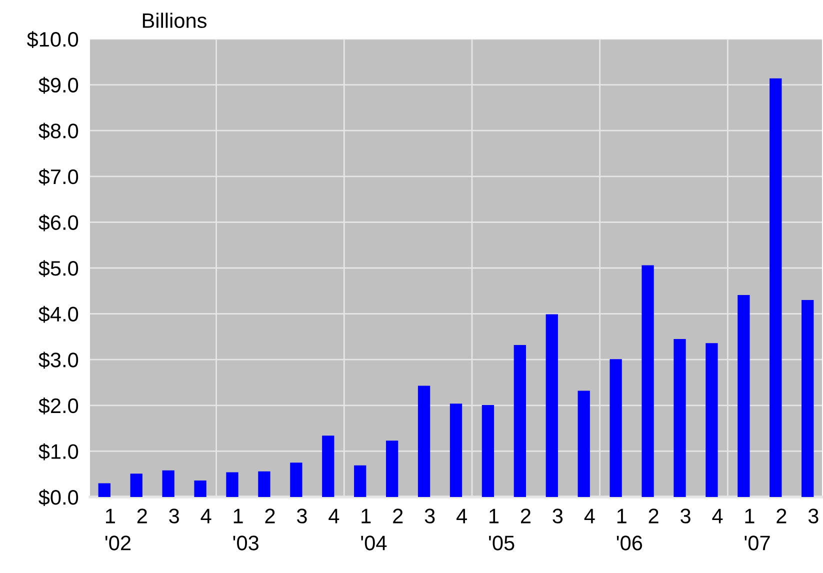 Image resolution: width=823 pixels, height=573 pixels. Describe the element at coordinates (757, 529) in the screenshot. I see `x-tick-label: 1 '07` at that location.